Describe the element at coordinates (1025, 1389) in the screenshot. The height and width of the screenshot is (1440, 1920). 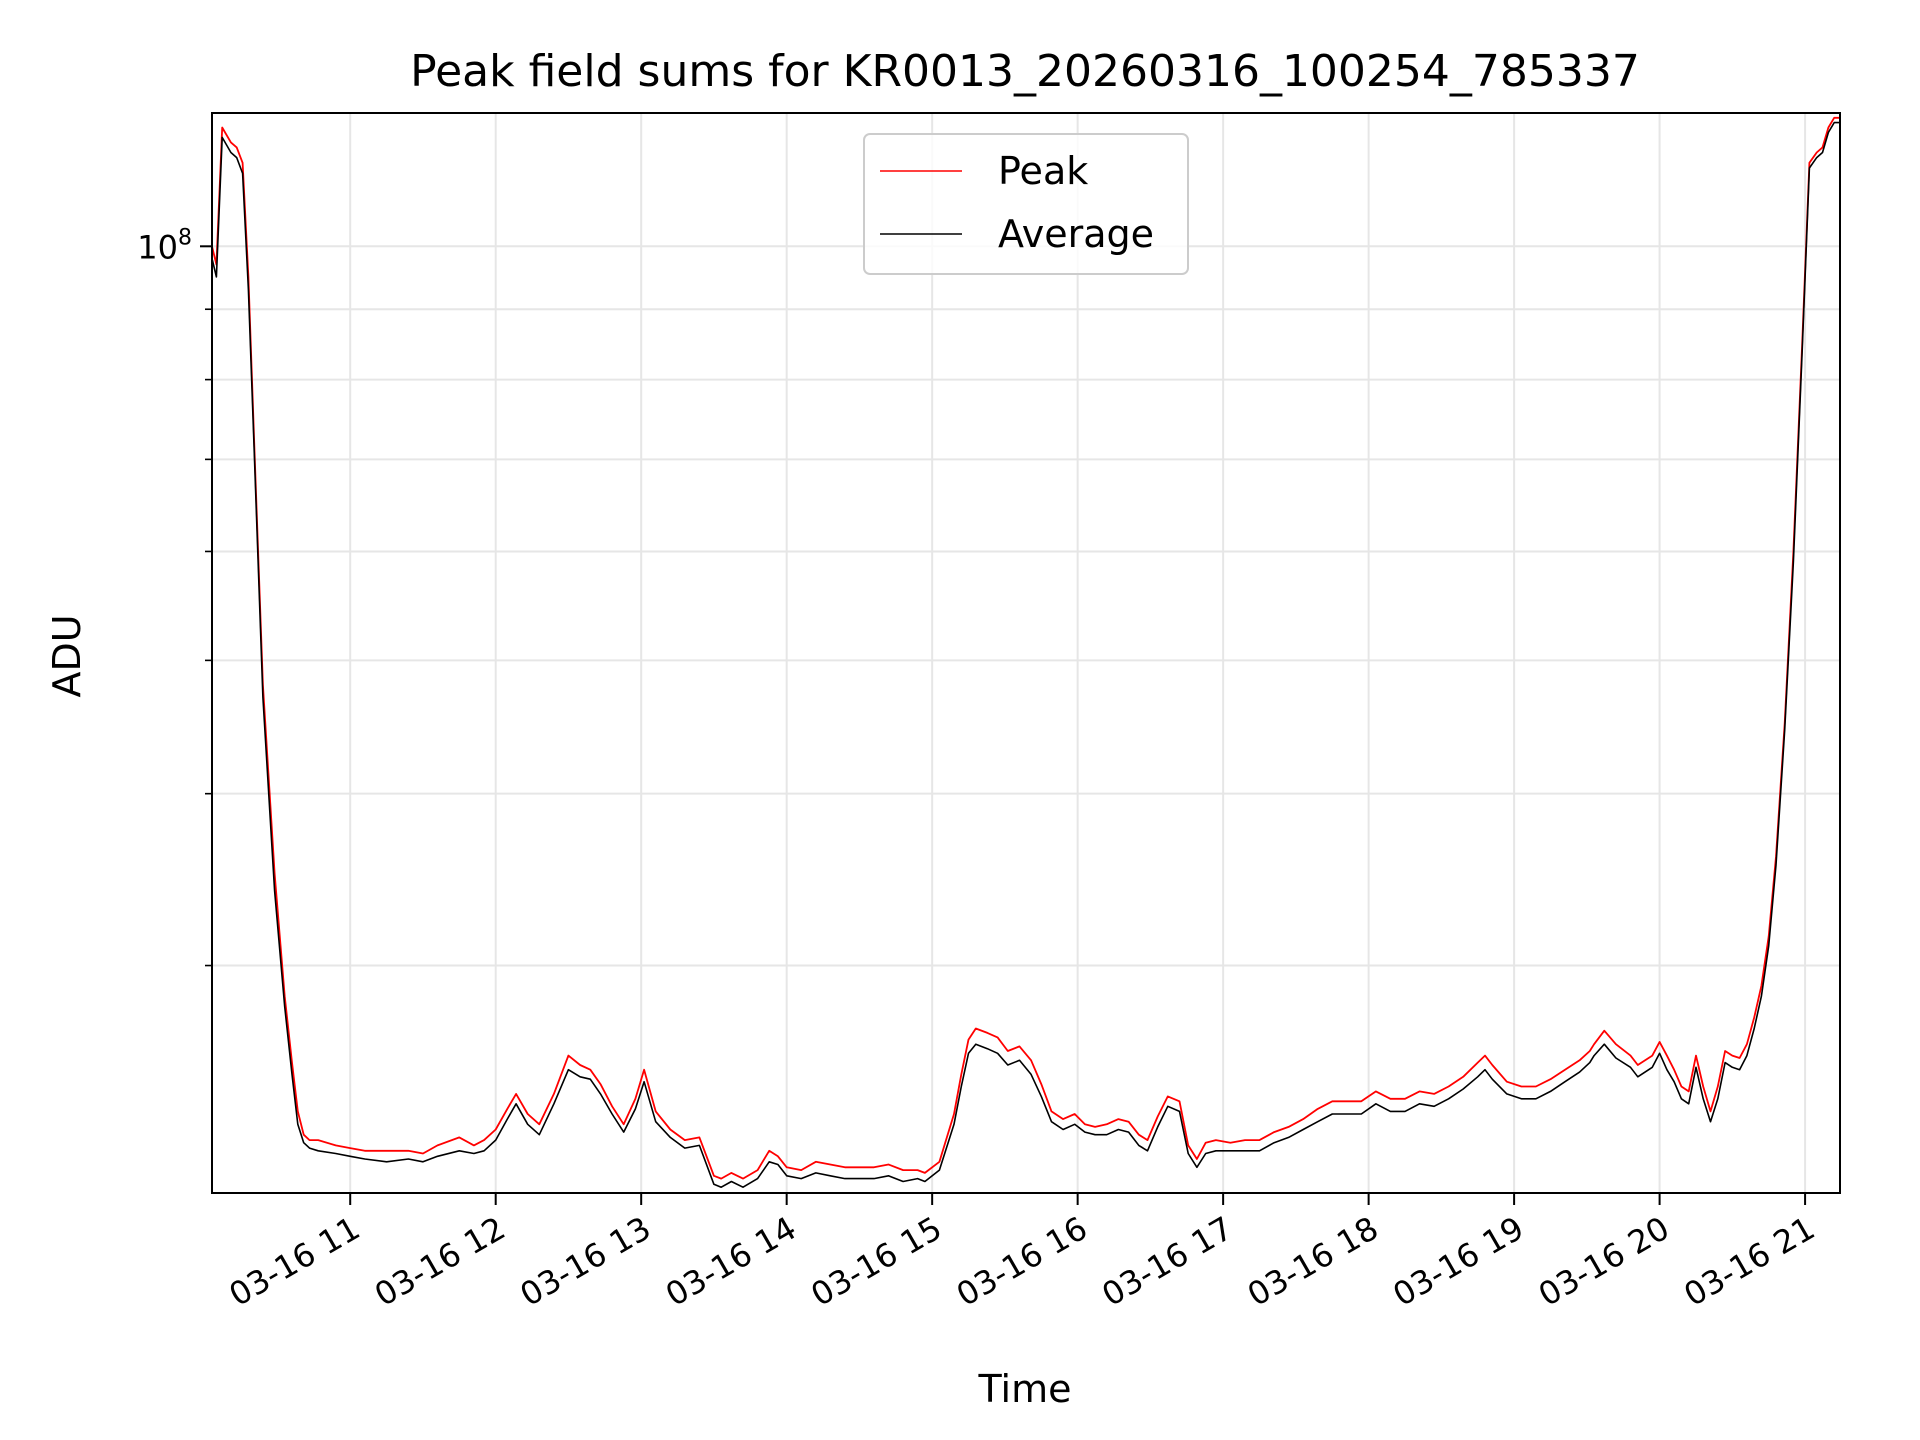
I see `x-axis-label: Time` at that location.